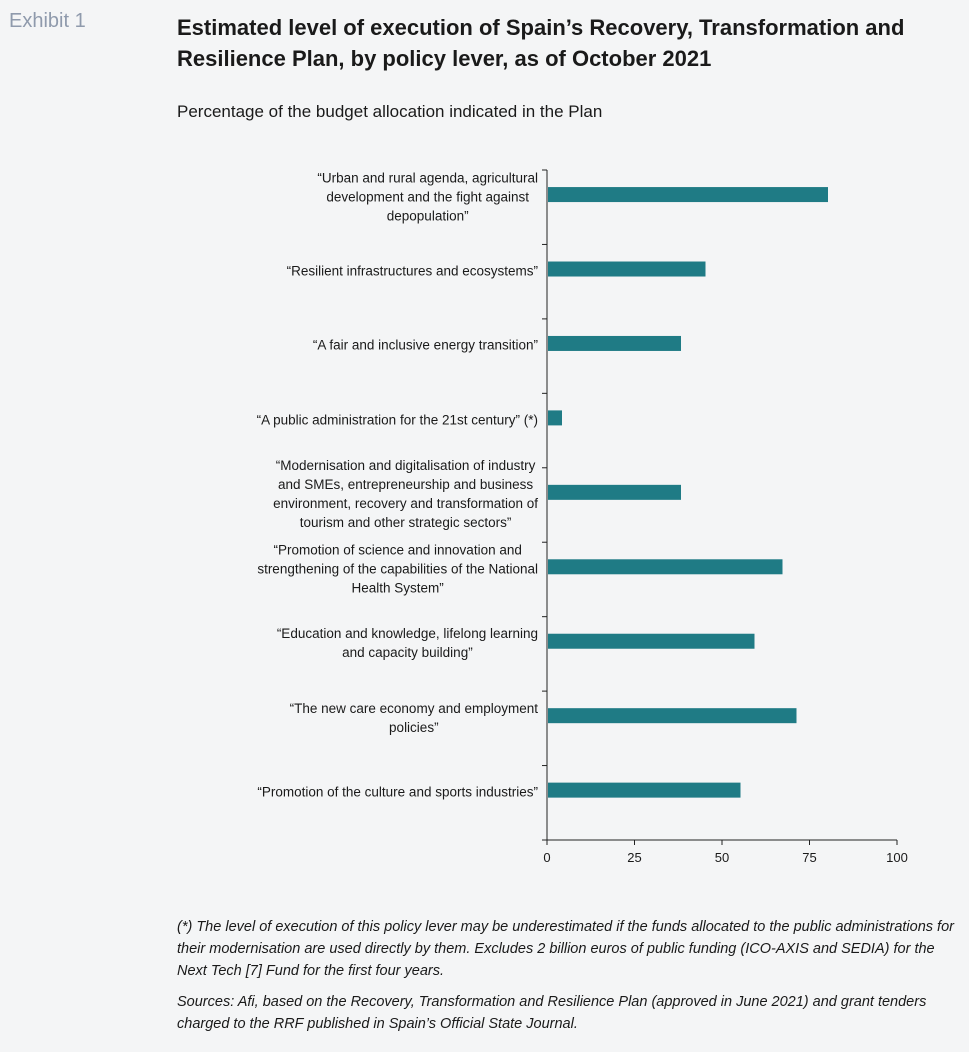 This screenshot has width=969, height=1052. I want to click on x-tick-label: 0, so click(546, 857).